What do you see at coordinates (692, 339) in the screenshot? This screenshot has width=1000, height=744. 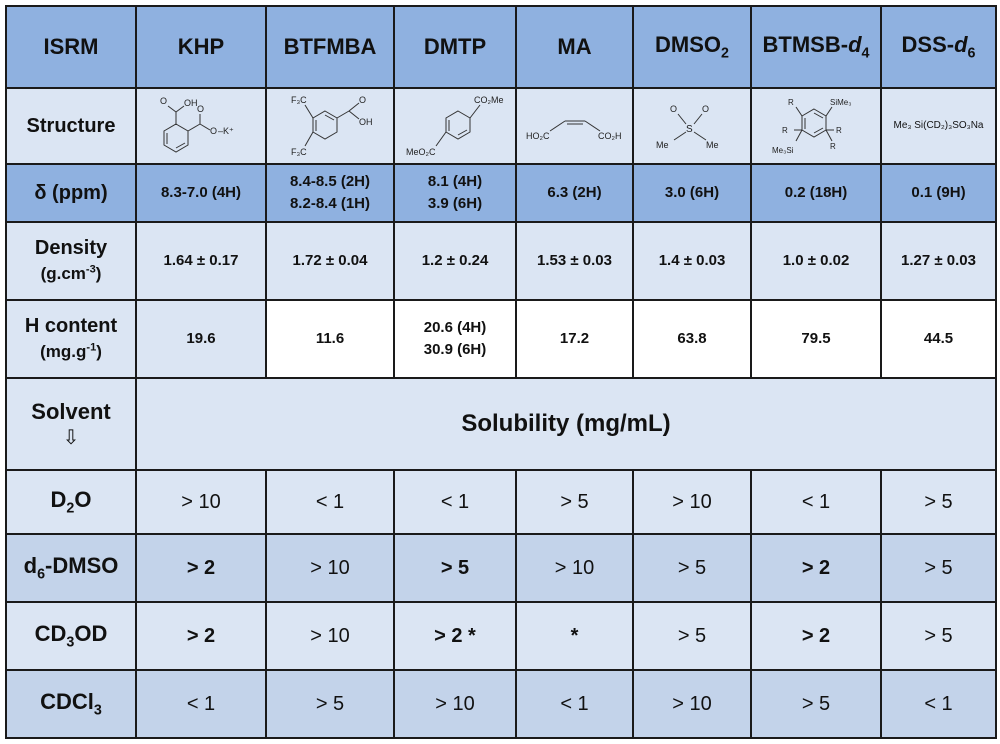 I see `hcontent-cell: 63.8` at bounding box center [692, 339].